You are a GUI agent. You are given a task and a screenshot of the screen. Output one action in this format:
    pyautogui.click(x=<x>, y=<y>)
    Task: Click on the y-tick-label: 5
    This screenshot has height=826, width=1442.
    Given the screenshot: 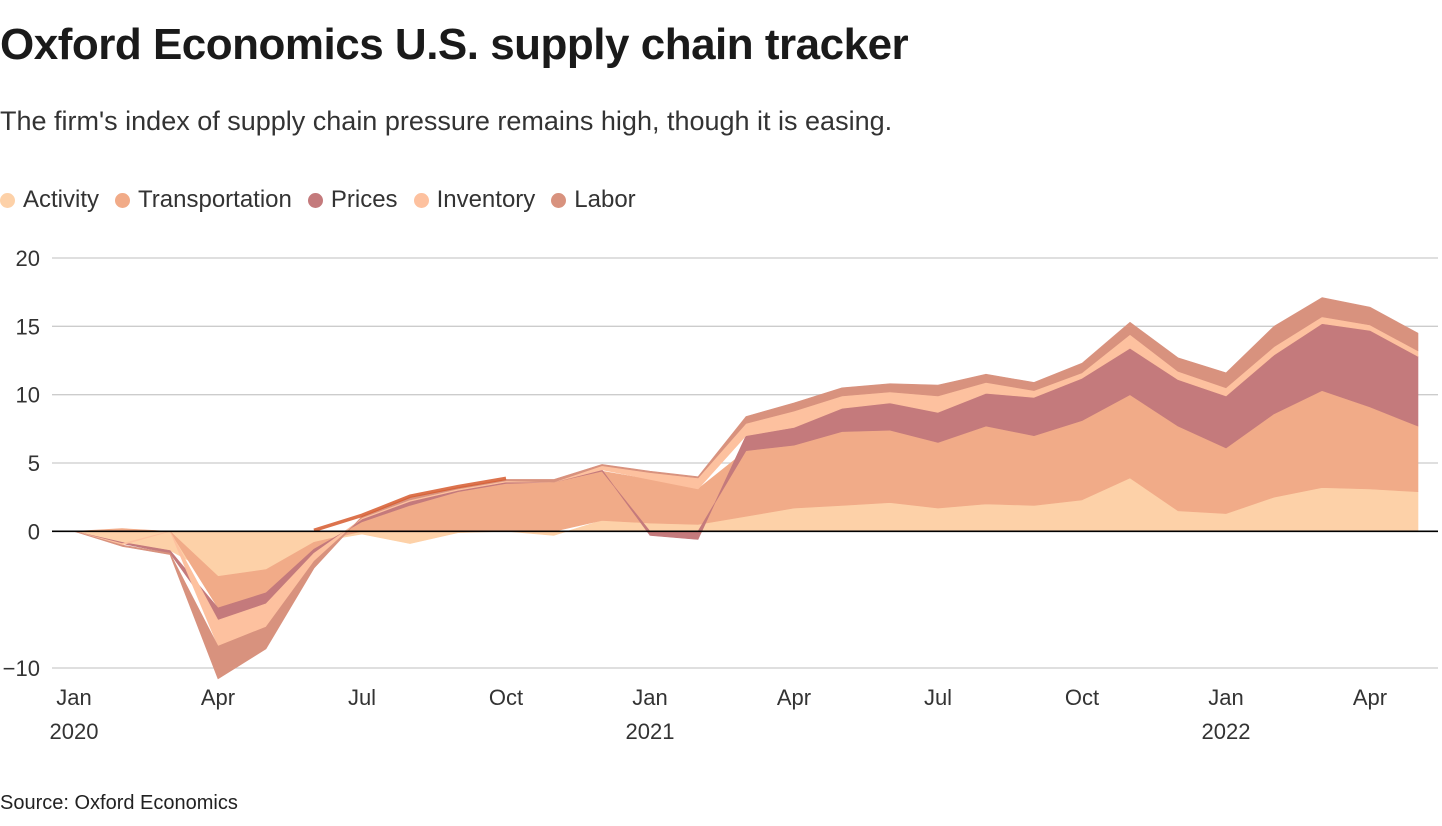 What is the action you would take?
    pyautogui.click(x=34, y=463)
    